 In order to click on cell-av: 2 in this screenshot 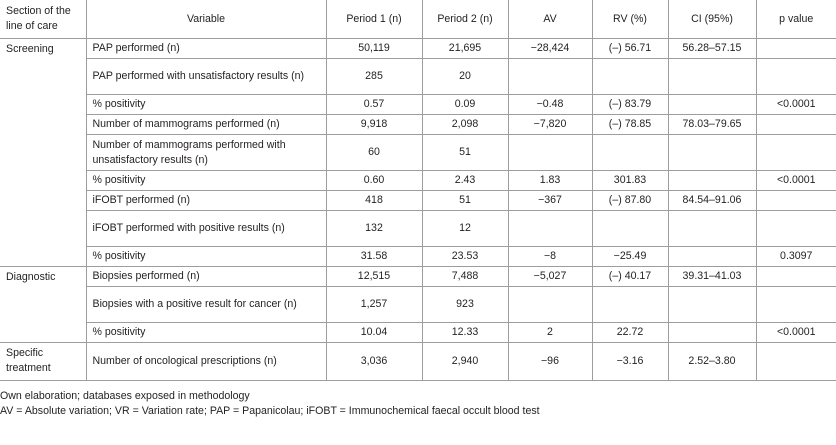, I will do `click(550, 332)`.